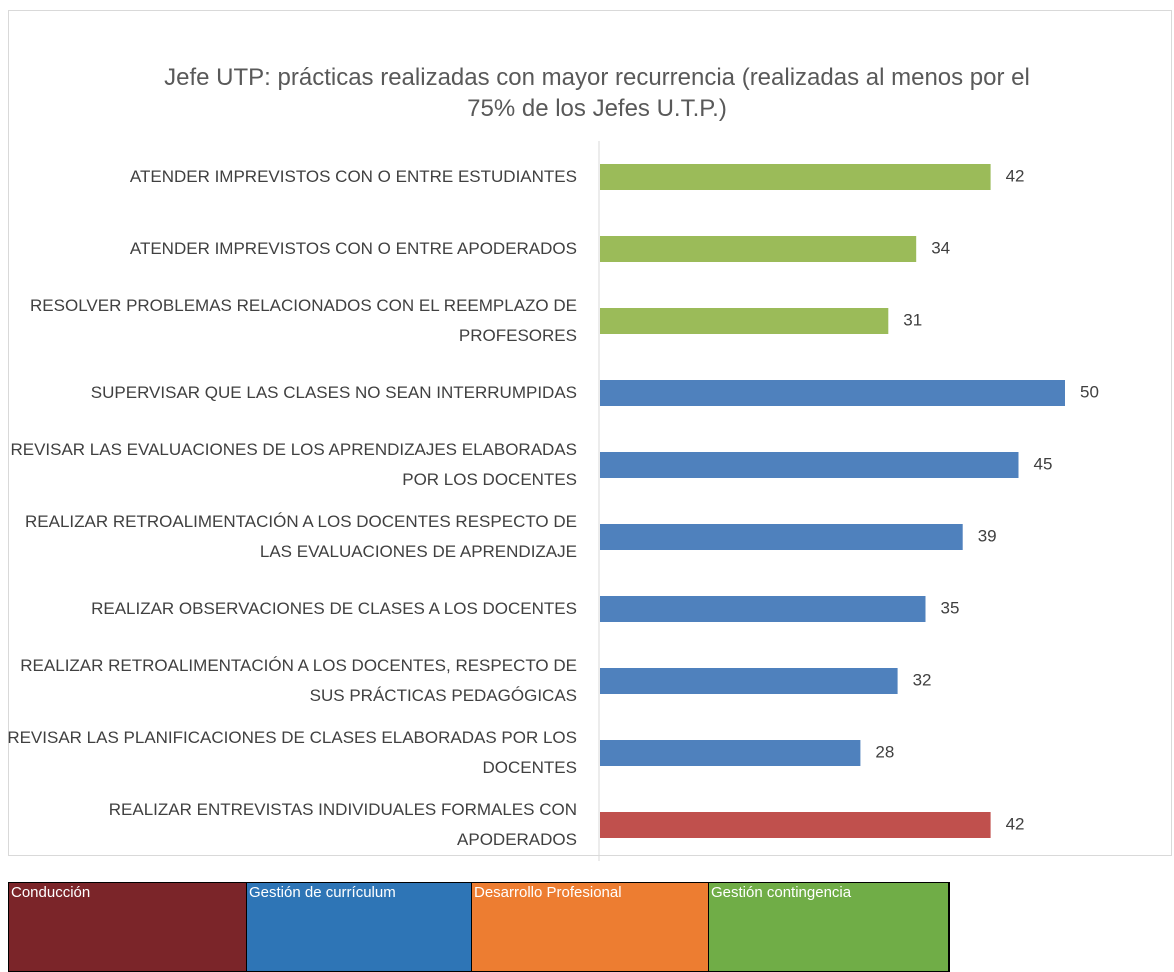 The width and height of the screenshot is (1174, 972). What do you see at coordinates (940, 247) in the screenshot?
I see `value-label: 34` at bounding box center [940, 247].